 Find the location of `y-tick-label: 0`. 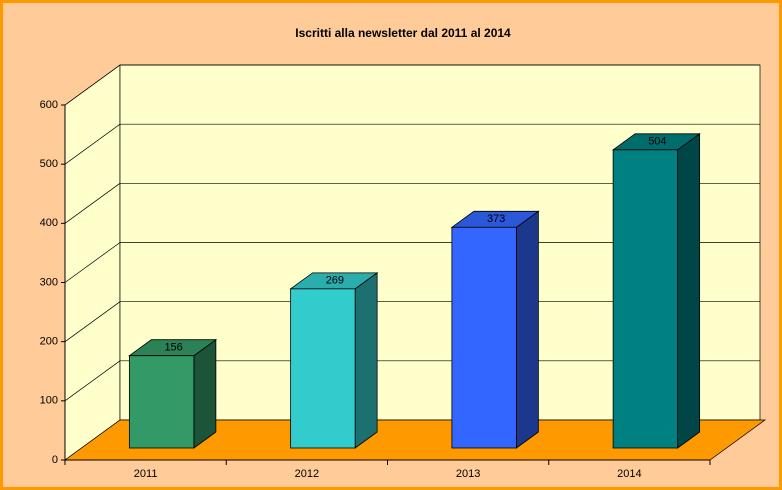

y-tick-label: 0 is located at coordinates (55, 460).